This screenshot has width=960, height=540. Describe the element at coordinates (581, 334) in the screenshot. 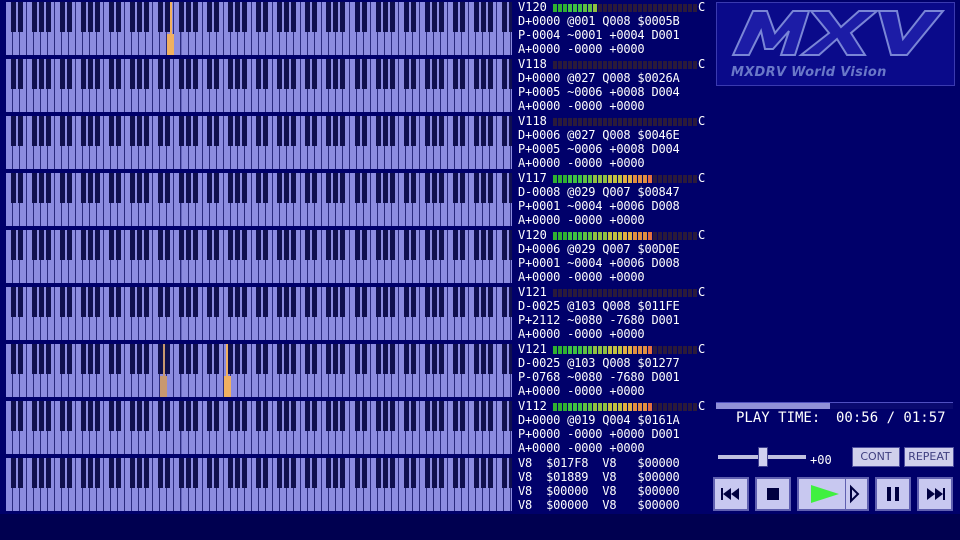

I see `channel-row-a: A+0000 -0000 +0000` at that location.